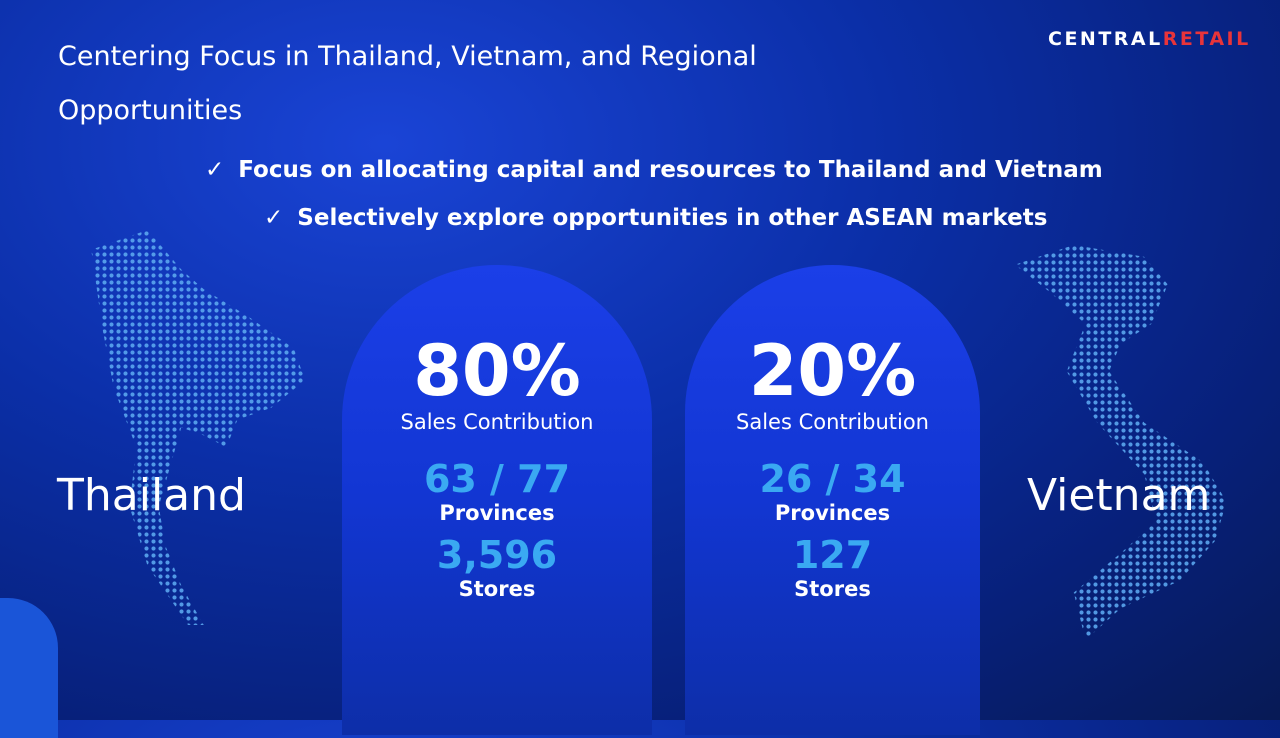 Image resolution: width=1280 pixels, height=738 pixels. What do you see at coordinates (1119, 495) in the screenshot?
I see `country-label-vietnam: Vietnam` at bounding box center [1119, 495].